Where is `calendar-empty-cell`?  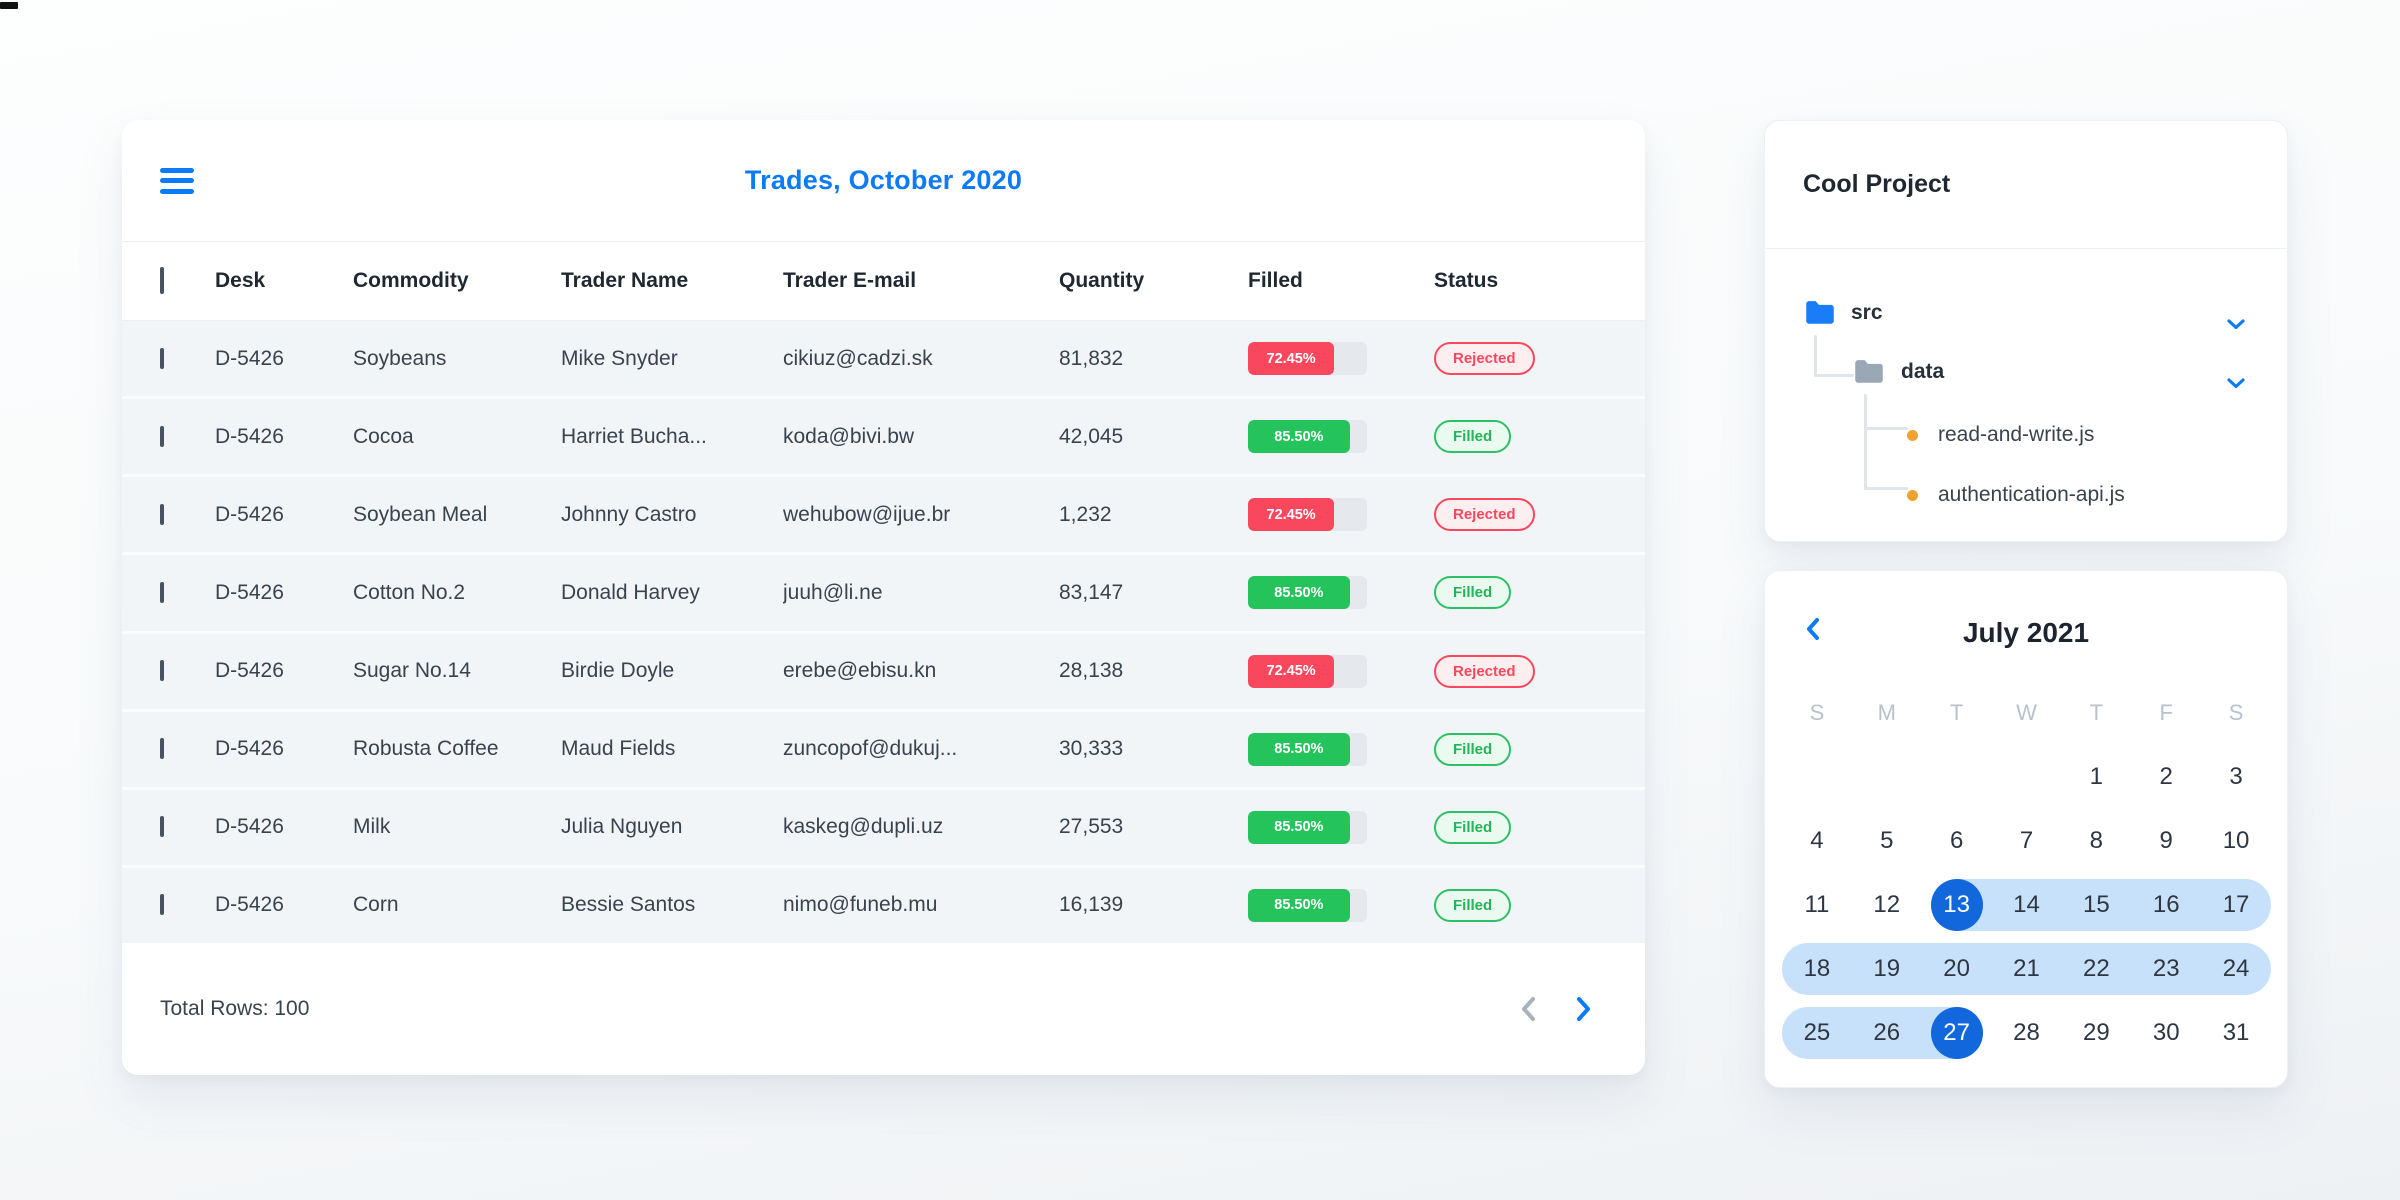
calendar-empty-cell is located at coordinates (1887, 777).